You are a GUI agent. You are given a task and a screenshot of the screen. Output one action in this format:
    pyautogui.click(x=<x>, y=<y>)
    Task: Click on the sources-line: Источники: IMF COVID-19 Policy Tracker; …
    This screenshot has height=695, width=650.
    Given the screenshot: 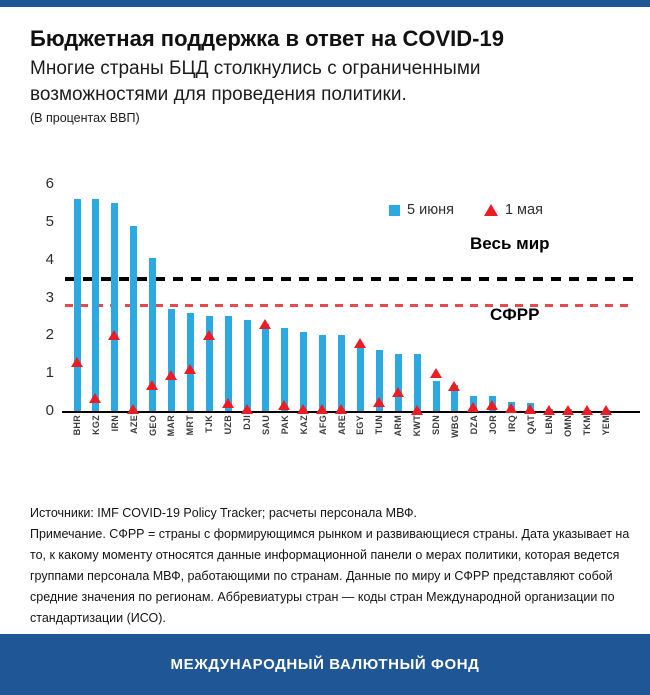 What is the action you would take?
    pyautogui.click(x=223, y=513)
    